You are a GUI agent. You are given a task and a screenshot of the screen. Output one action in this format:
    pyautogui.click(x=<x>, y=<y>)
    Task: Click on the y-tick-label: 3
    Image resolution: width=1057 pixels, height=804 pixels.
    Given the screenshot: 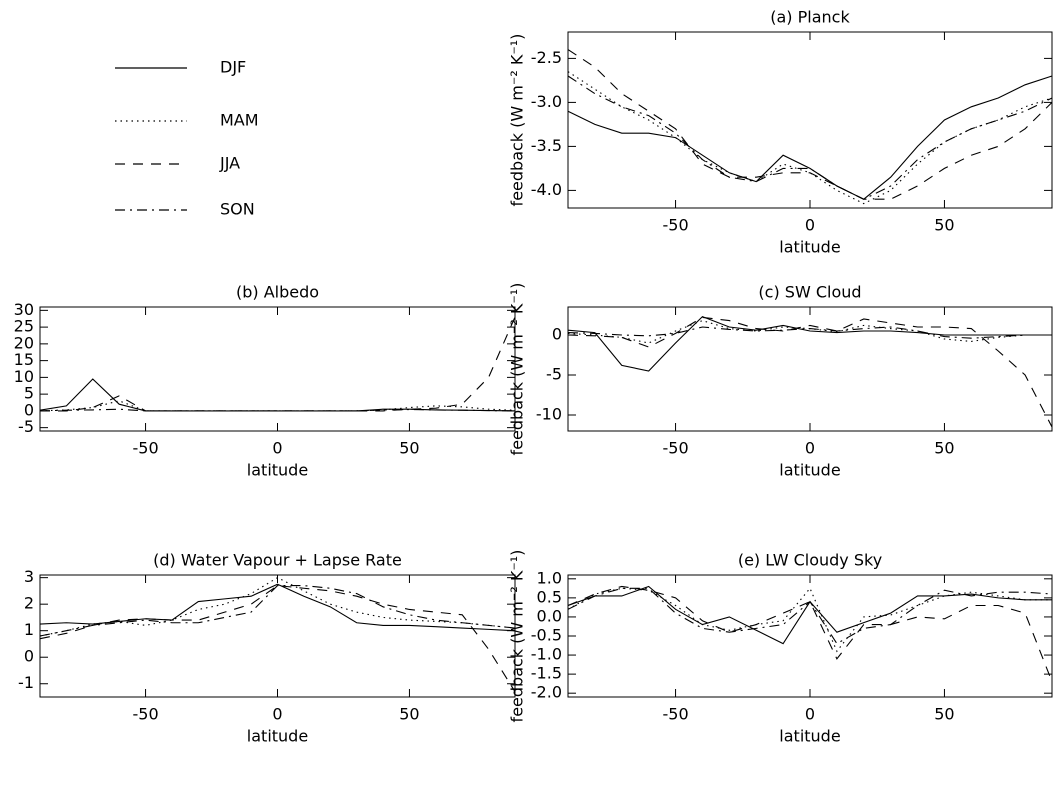 What is the action you would take?
    pyautogui.click(x=29, y=576)
    